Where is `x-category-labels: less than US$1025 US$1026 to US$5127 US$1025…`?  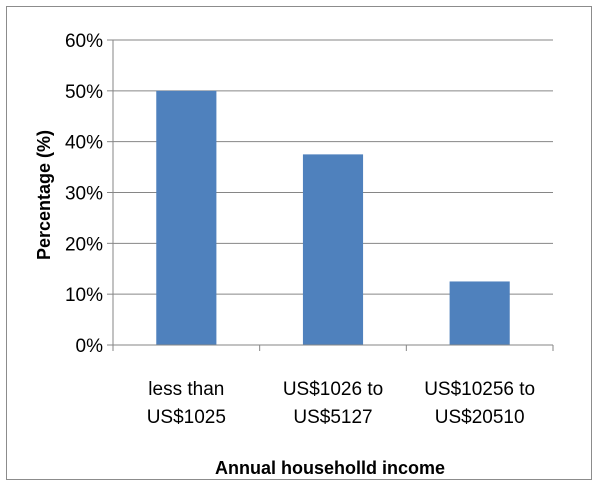 x-category-labels: less than US$1025 US$1026 to US$5127 US$1025… is located at coordinates (341, 403).